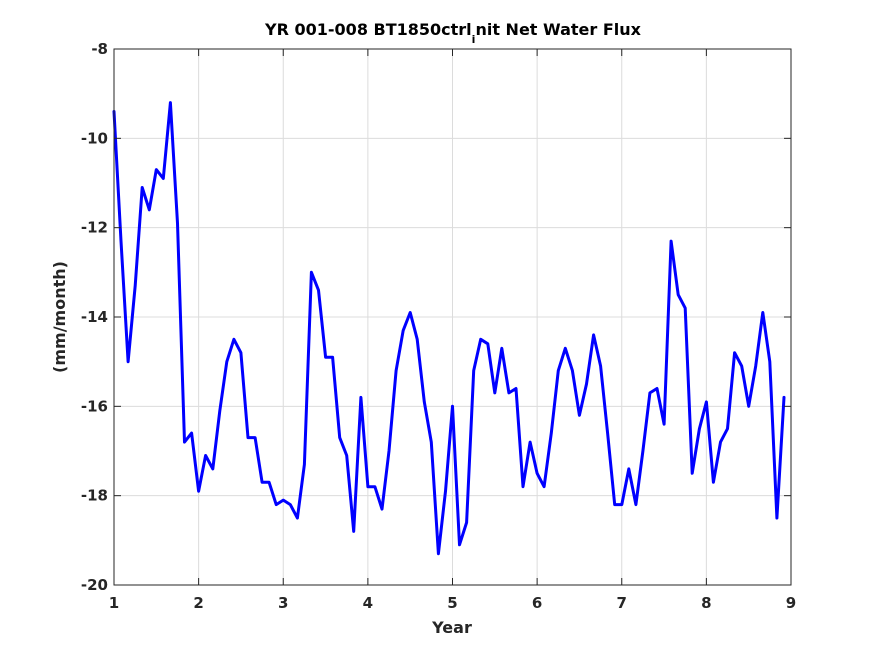  I want to click on chart-title-main: YR 001-008 BT1850ctrl, so click(368, 29).